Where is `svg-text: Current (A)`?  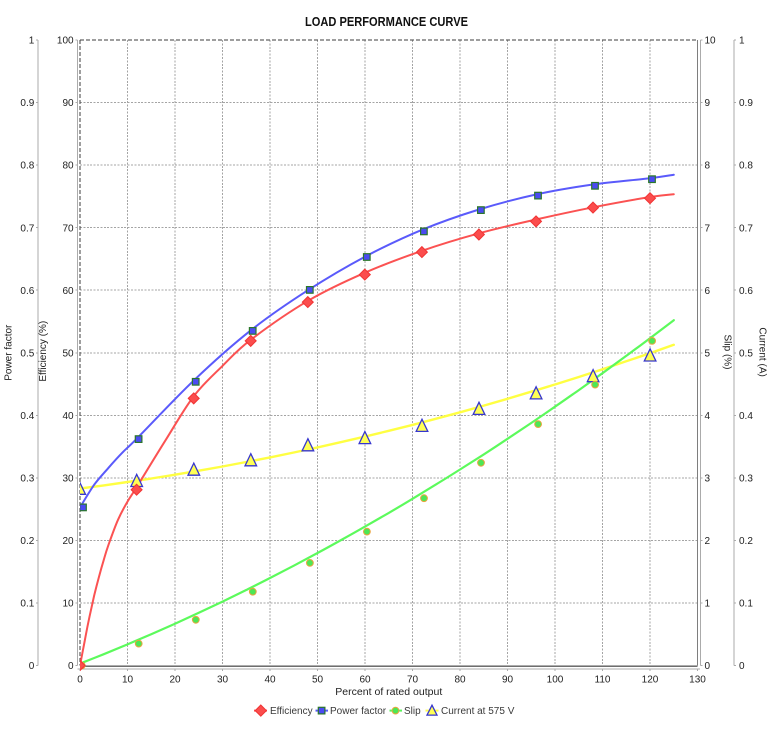 svg-text: Current (A) is located at coordinates (762, 351).